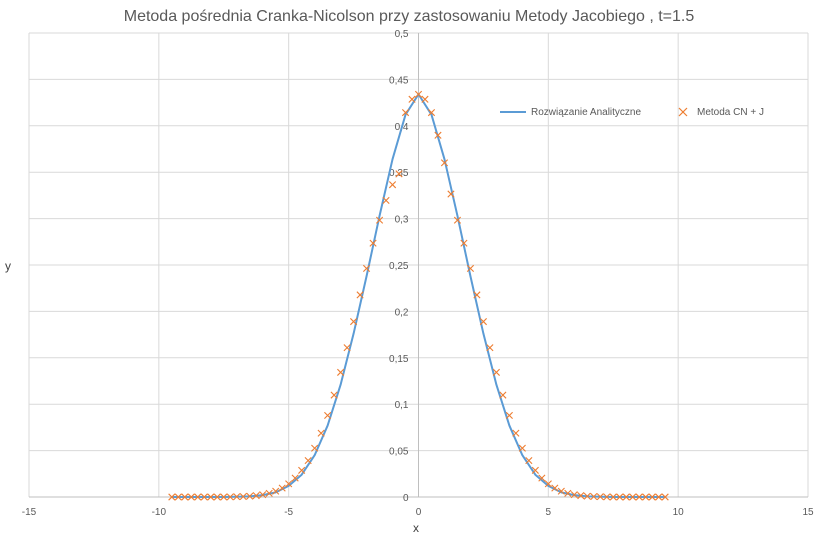 Image resolution: width=819 pixels, height=539 pixels. What do you see at coordinates (406, 498) in the screenshot?
I see `y-tick-label: 0` at bounding box center [406, 498].